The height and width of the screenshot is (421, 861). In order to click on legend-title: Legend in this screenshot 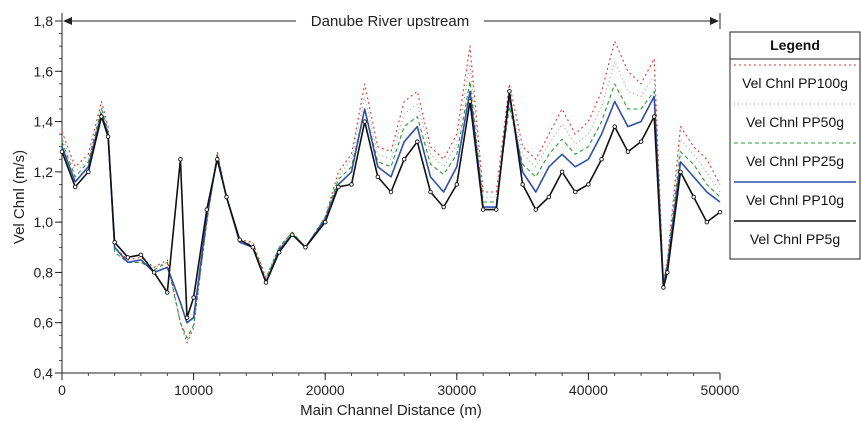, I will do `click(795, 45)`.